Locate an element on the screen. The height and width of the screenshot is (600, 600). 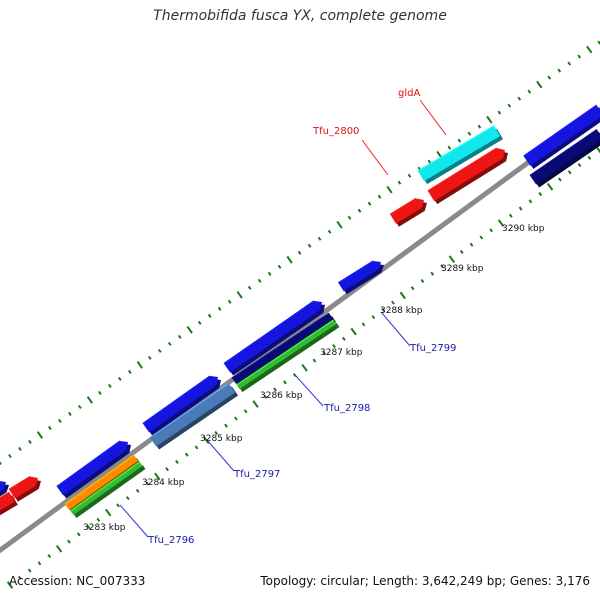
feature-green-shadow is located at coordinates (109, 491).